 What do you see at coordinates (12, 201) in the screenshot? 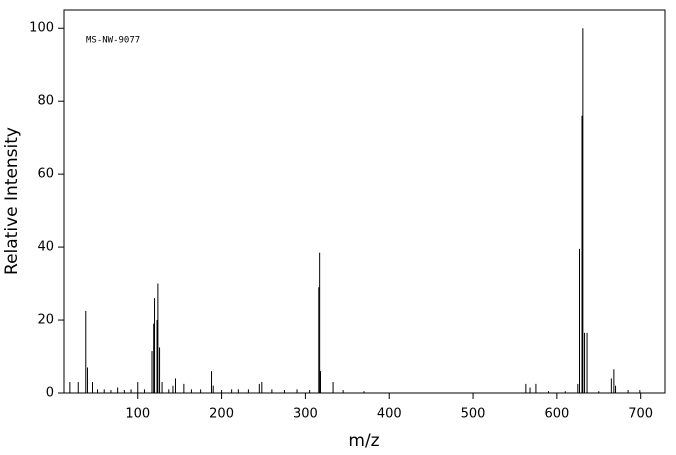
I see `y-axis-title: Relative Intensity` at bounding box center [12, 201].